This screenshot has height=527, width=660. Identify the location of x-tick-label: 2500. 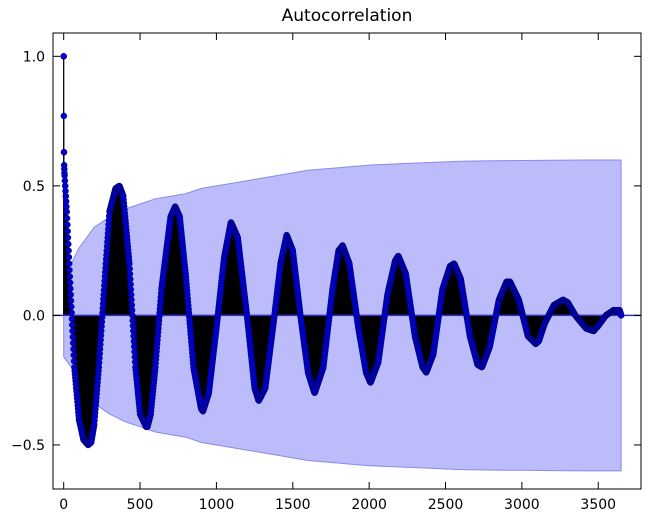
(446, 505).